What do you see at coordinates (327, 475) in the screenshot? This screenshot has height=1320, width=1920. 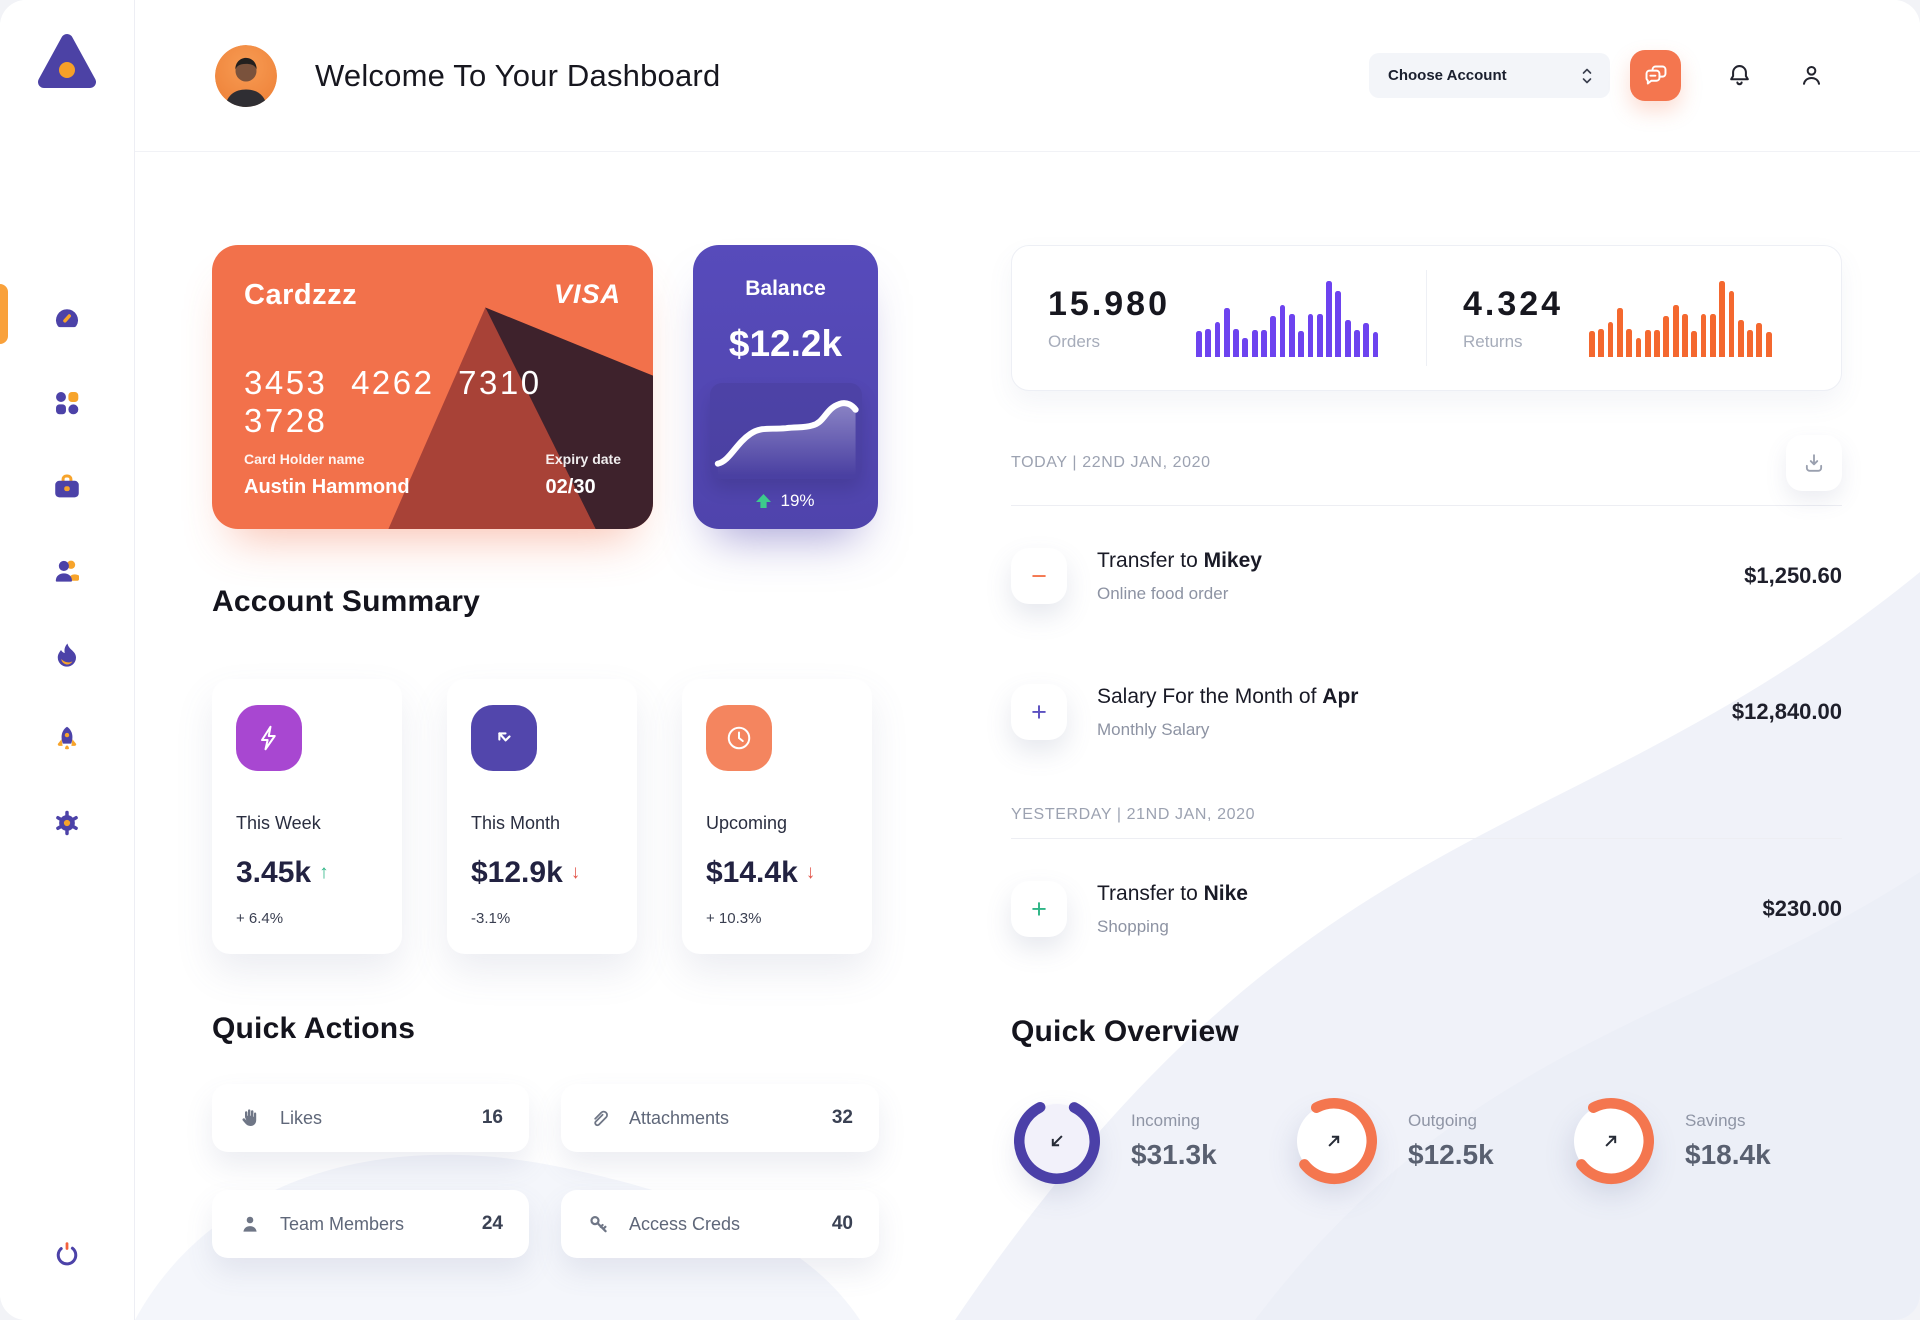 I see `card-holder-block: Card Holder name Austin Hammond` at bounding box center [327, 475].